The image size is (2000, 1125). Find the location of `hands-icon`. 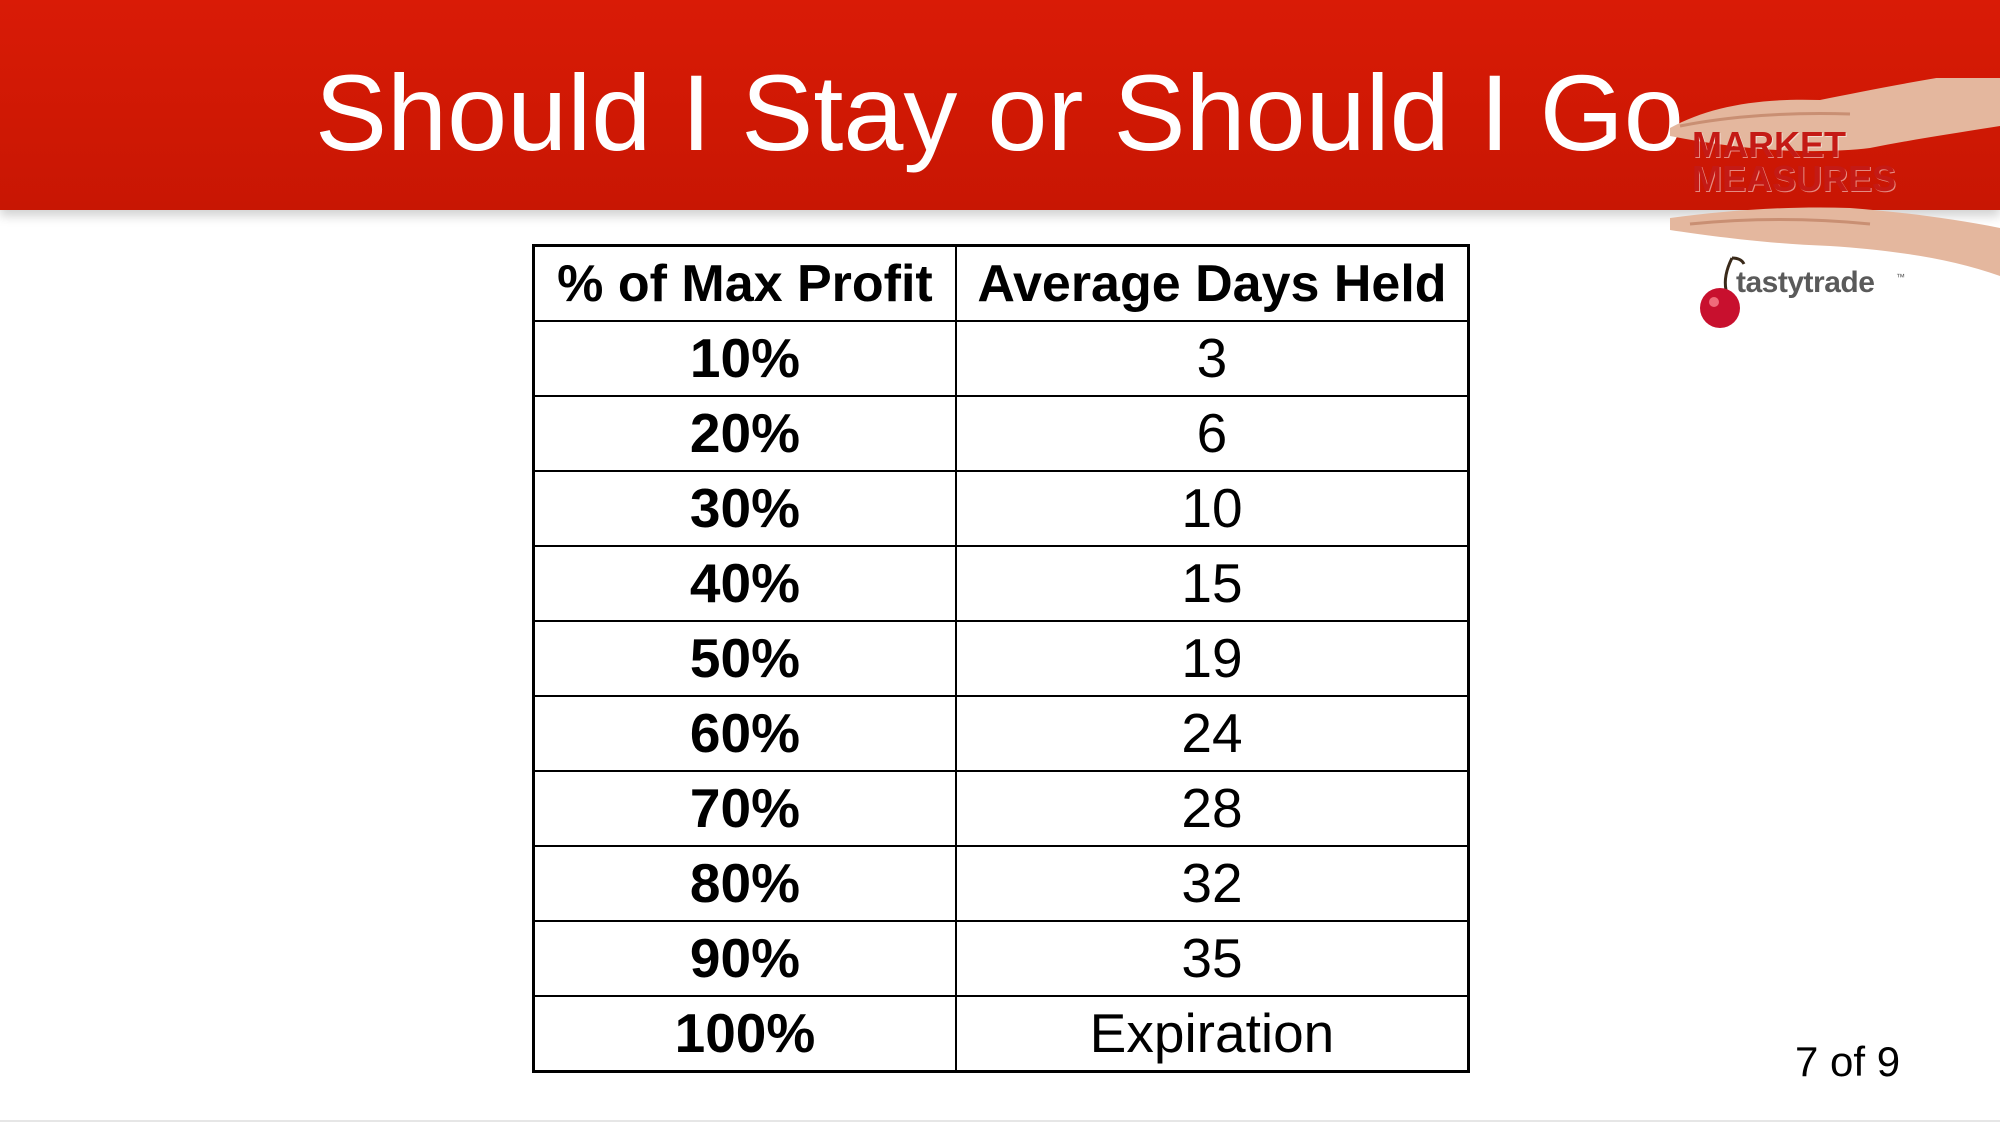

hands-icon is located at coordinates (1835, 177).